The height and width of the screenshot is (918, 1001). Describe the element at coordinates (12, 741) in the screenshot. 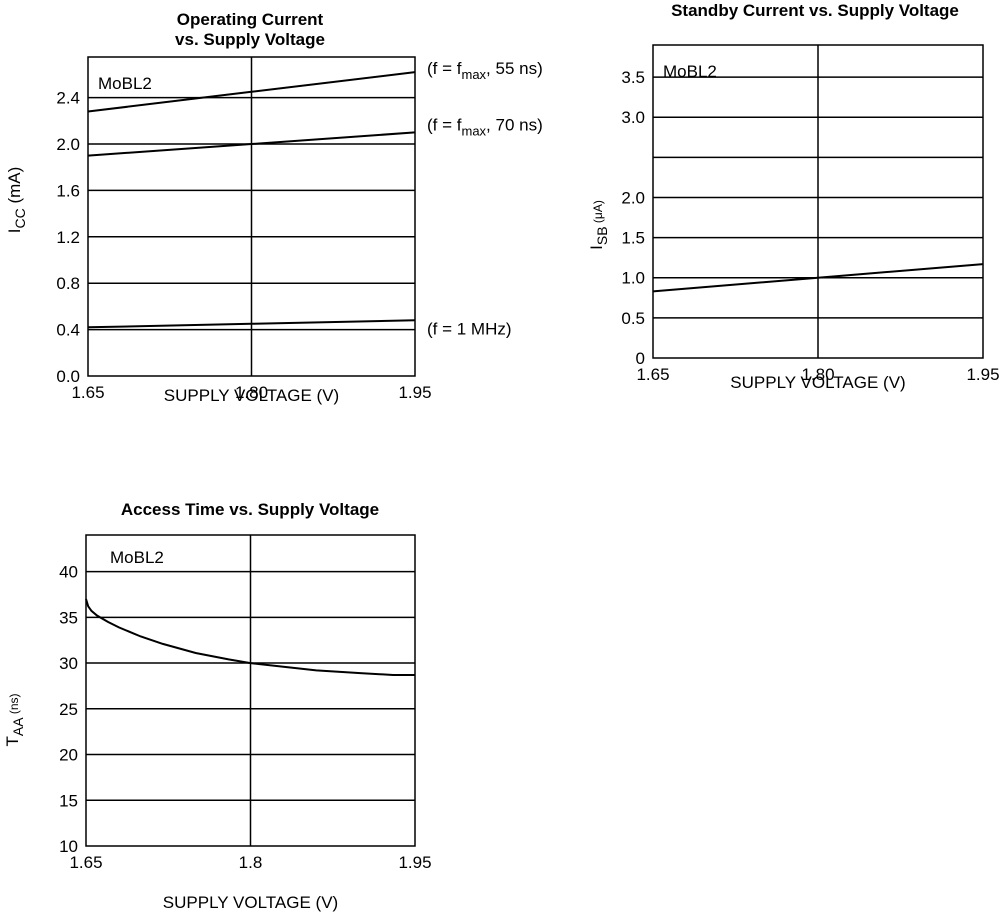

I see `y-axis-label-main: T` at that location.